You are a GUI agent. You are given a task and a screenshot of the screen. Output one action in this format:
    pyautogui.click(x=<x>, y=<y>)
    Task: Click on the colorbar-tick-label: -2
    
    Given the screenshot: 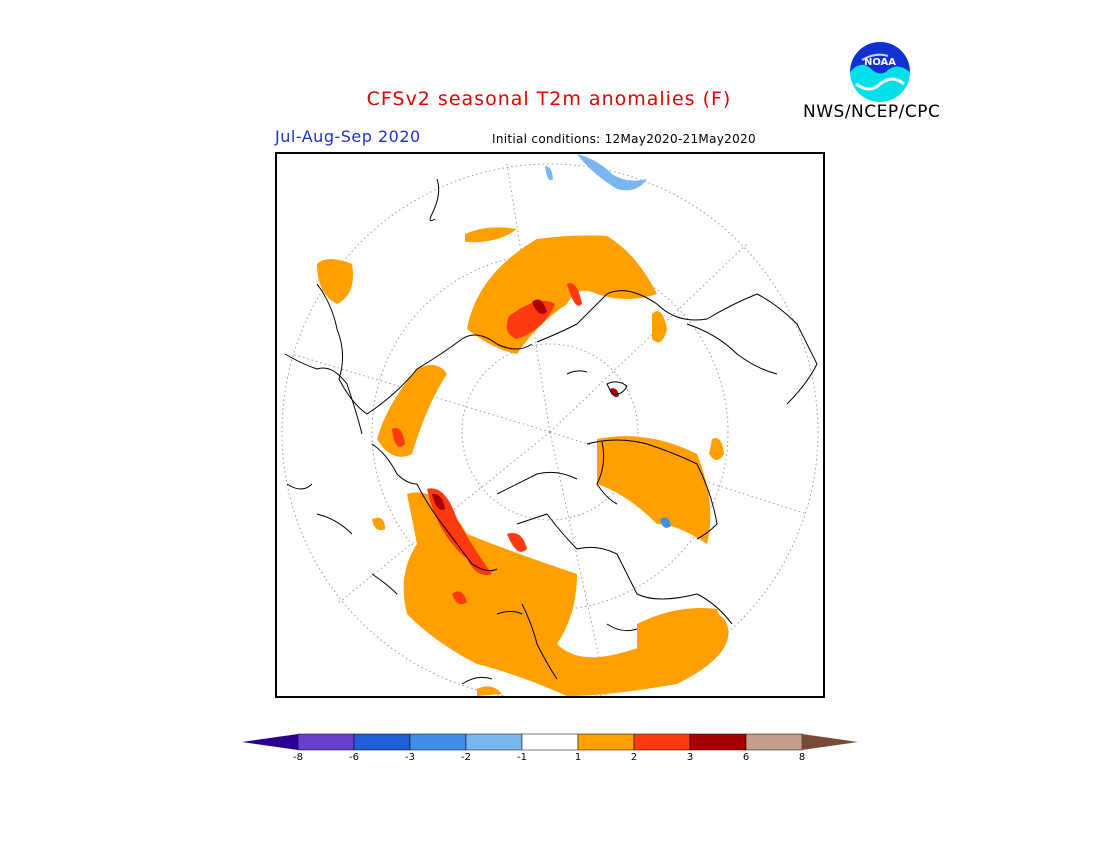 What is the action you would take?
    pyautogui.click(x=466, y=757)
    